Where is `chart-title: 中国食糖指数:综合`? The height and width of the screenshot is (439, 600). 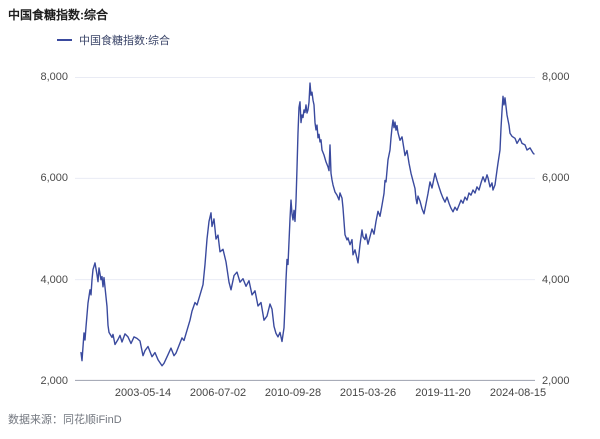 chart-title: 中国食糖指数:综合 is located at coordinates (58, 15).